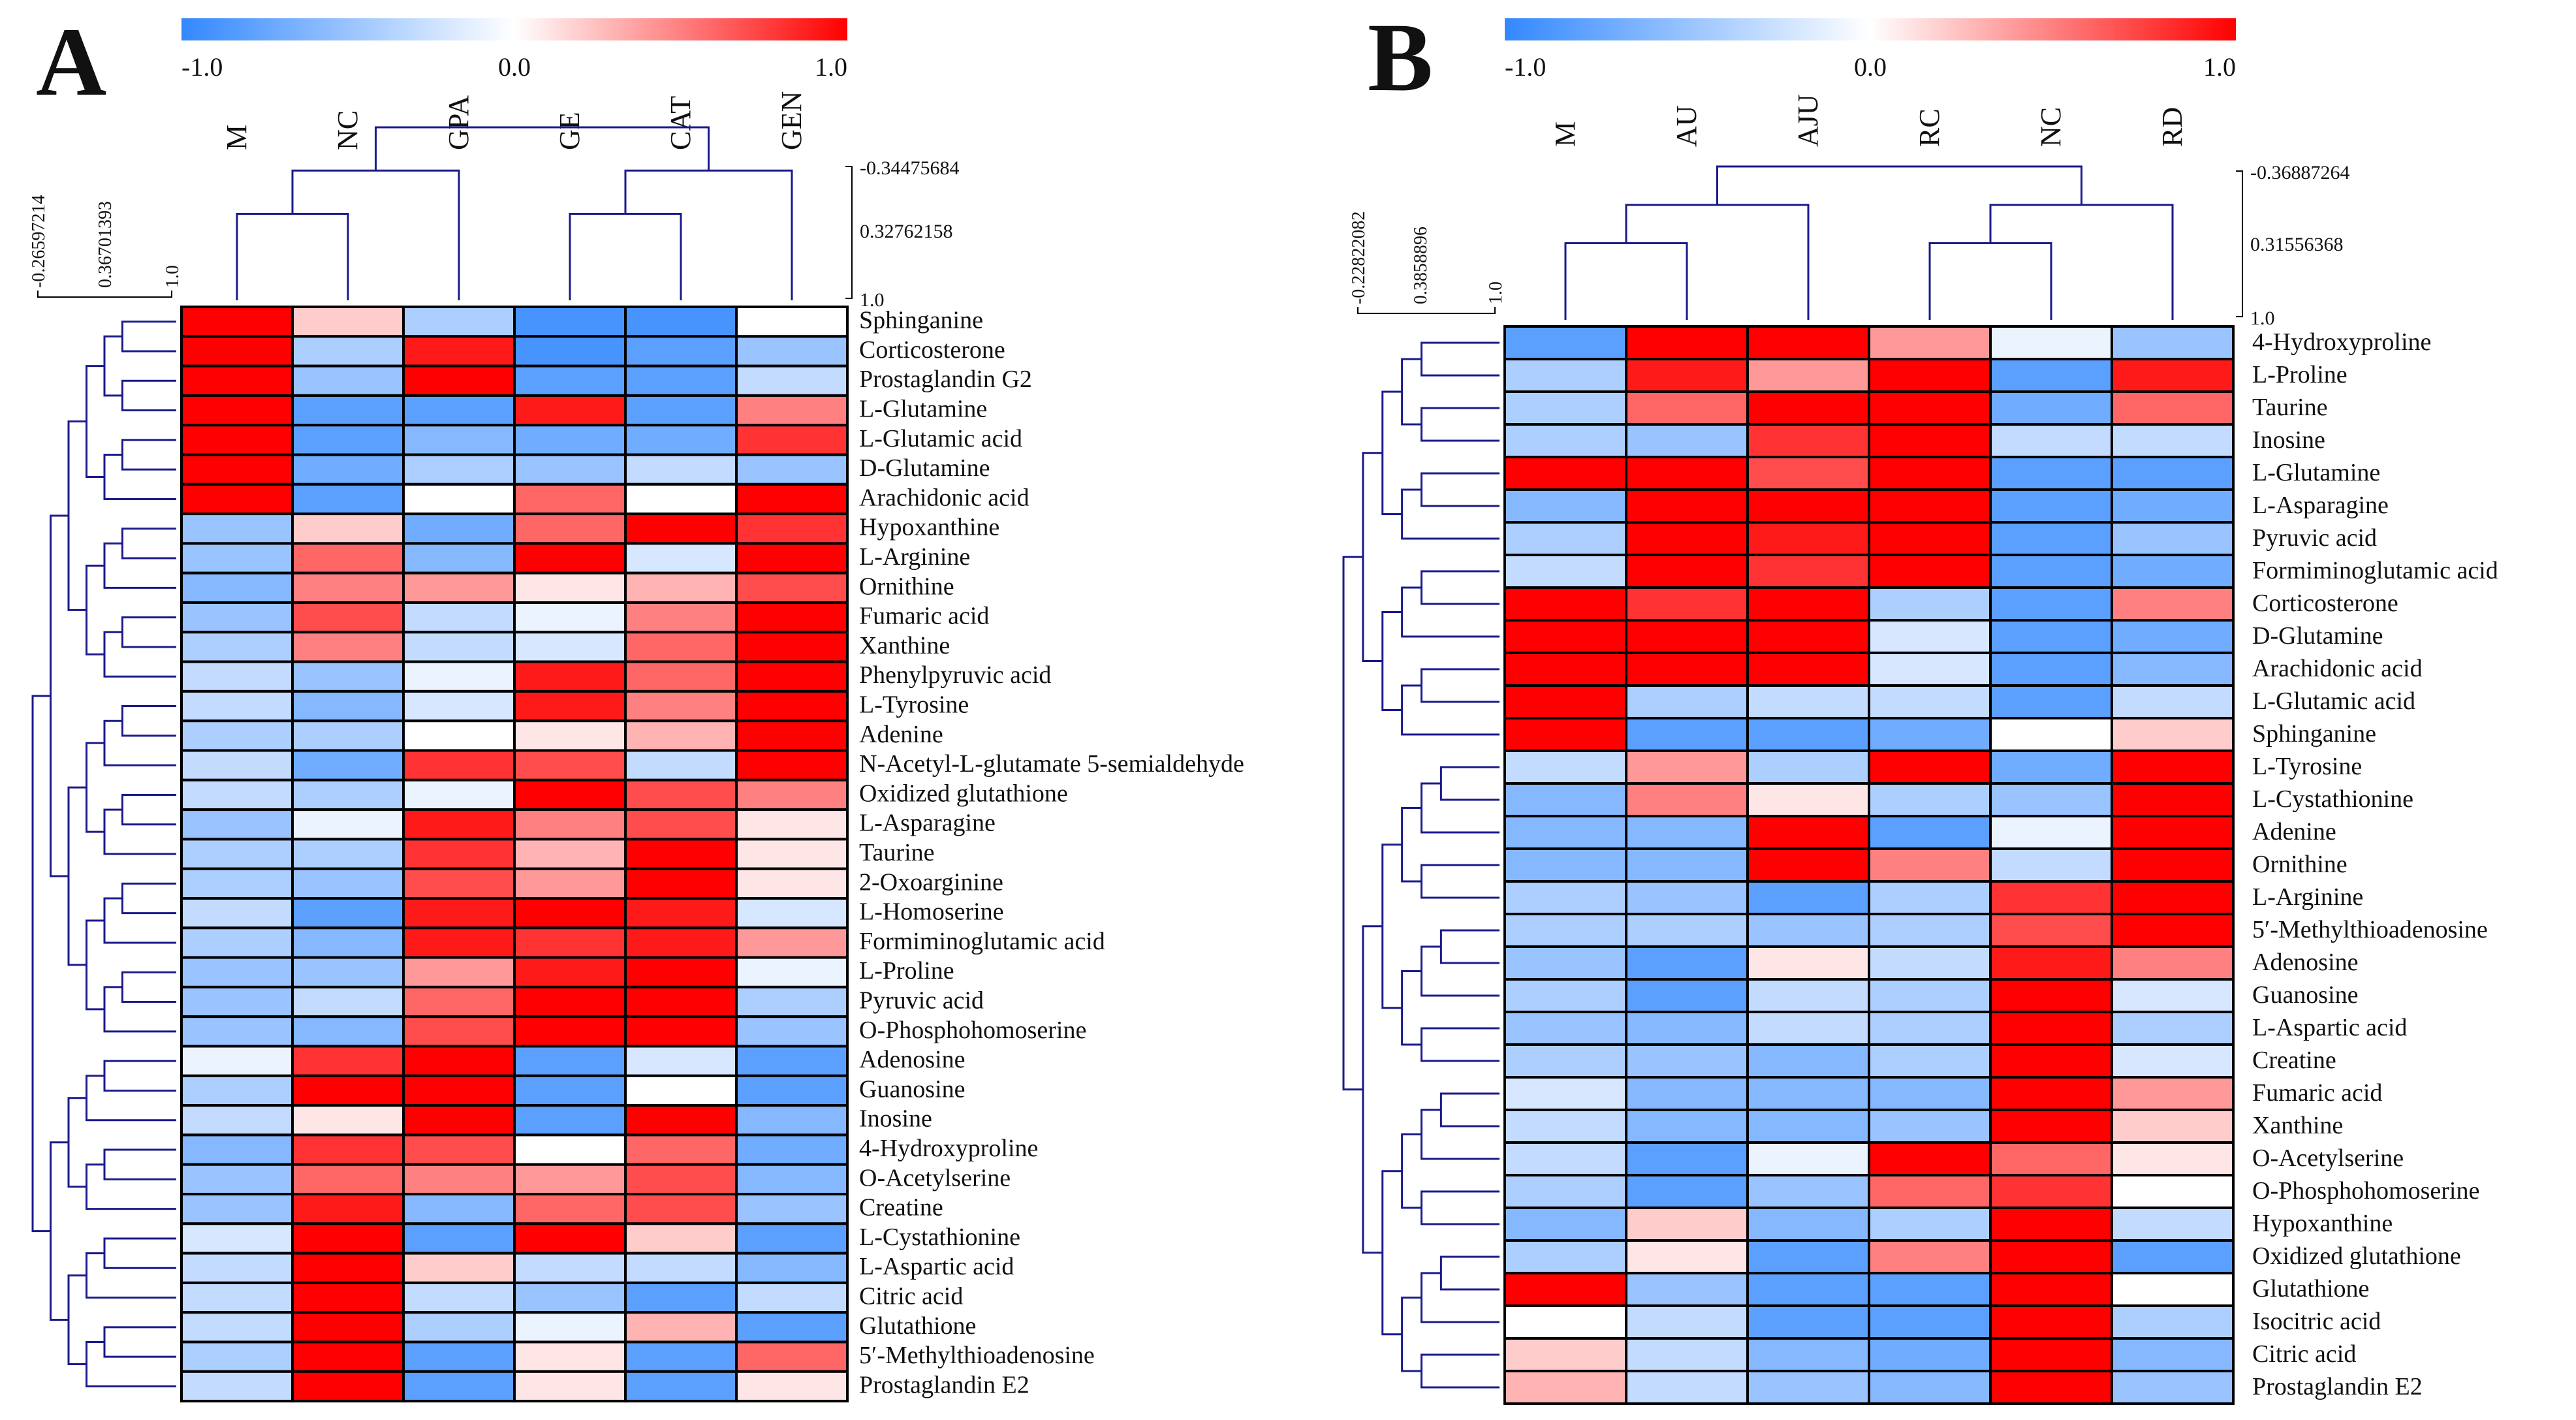  I want to click on row-label: Hypoxanthine, so click(2322, 1223).